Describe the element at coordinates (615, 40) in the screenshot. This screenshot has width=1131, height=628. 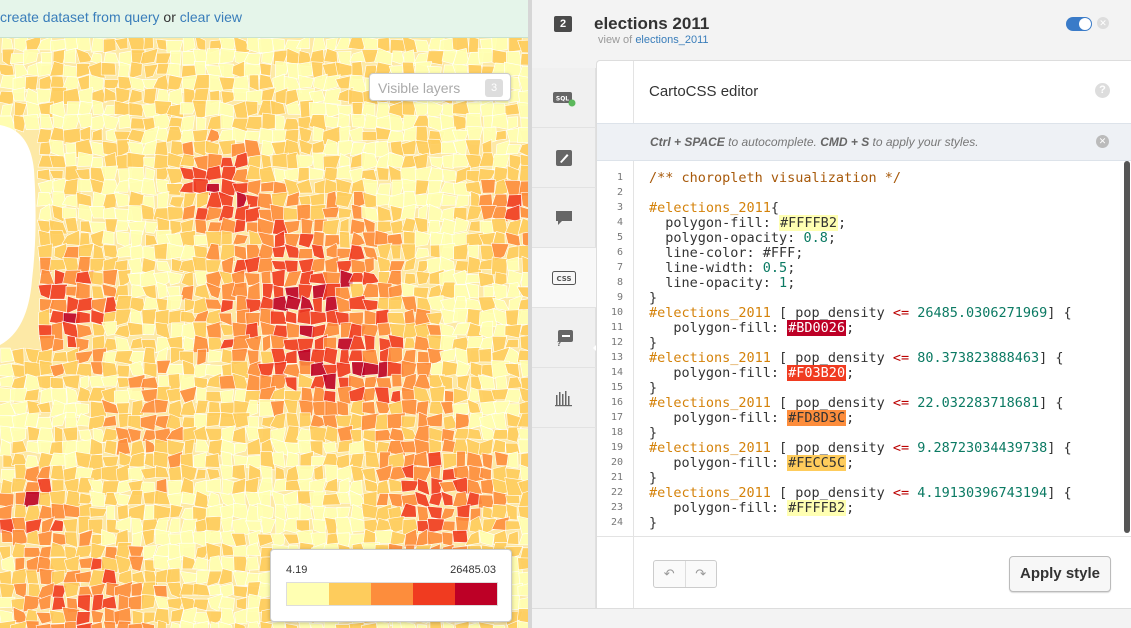
I see `view-of-label: view of` at that location.